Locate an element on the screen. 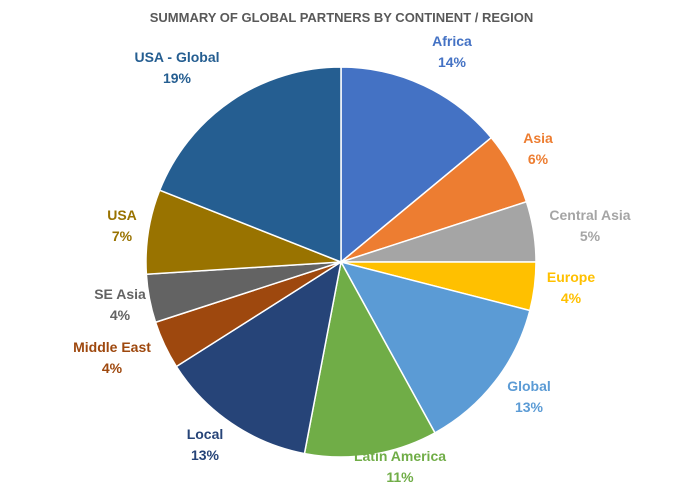 This screenshot has width=683, height=495. slice-label-africa: Africa 14% is located at coordinates (452, 51).